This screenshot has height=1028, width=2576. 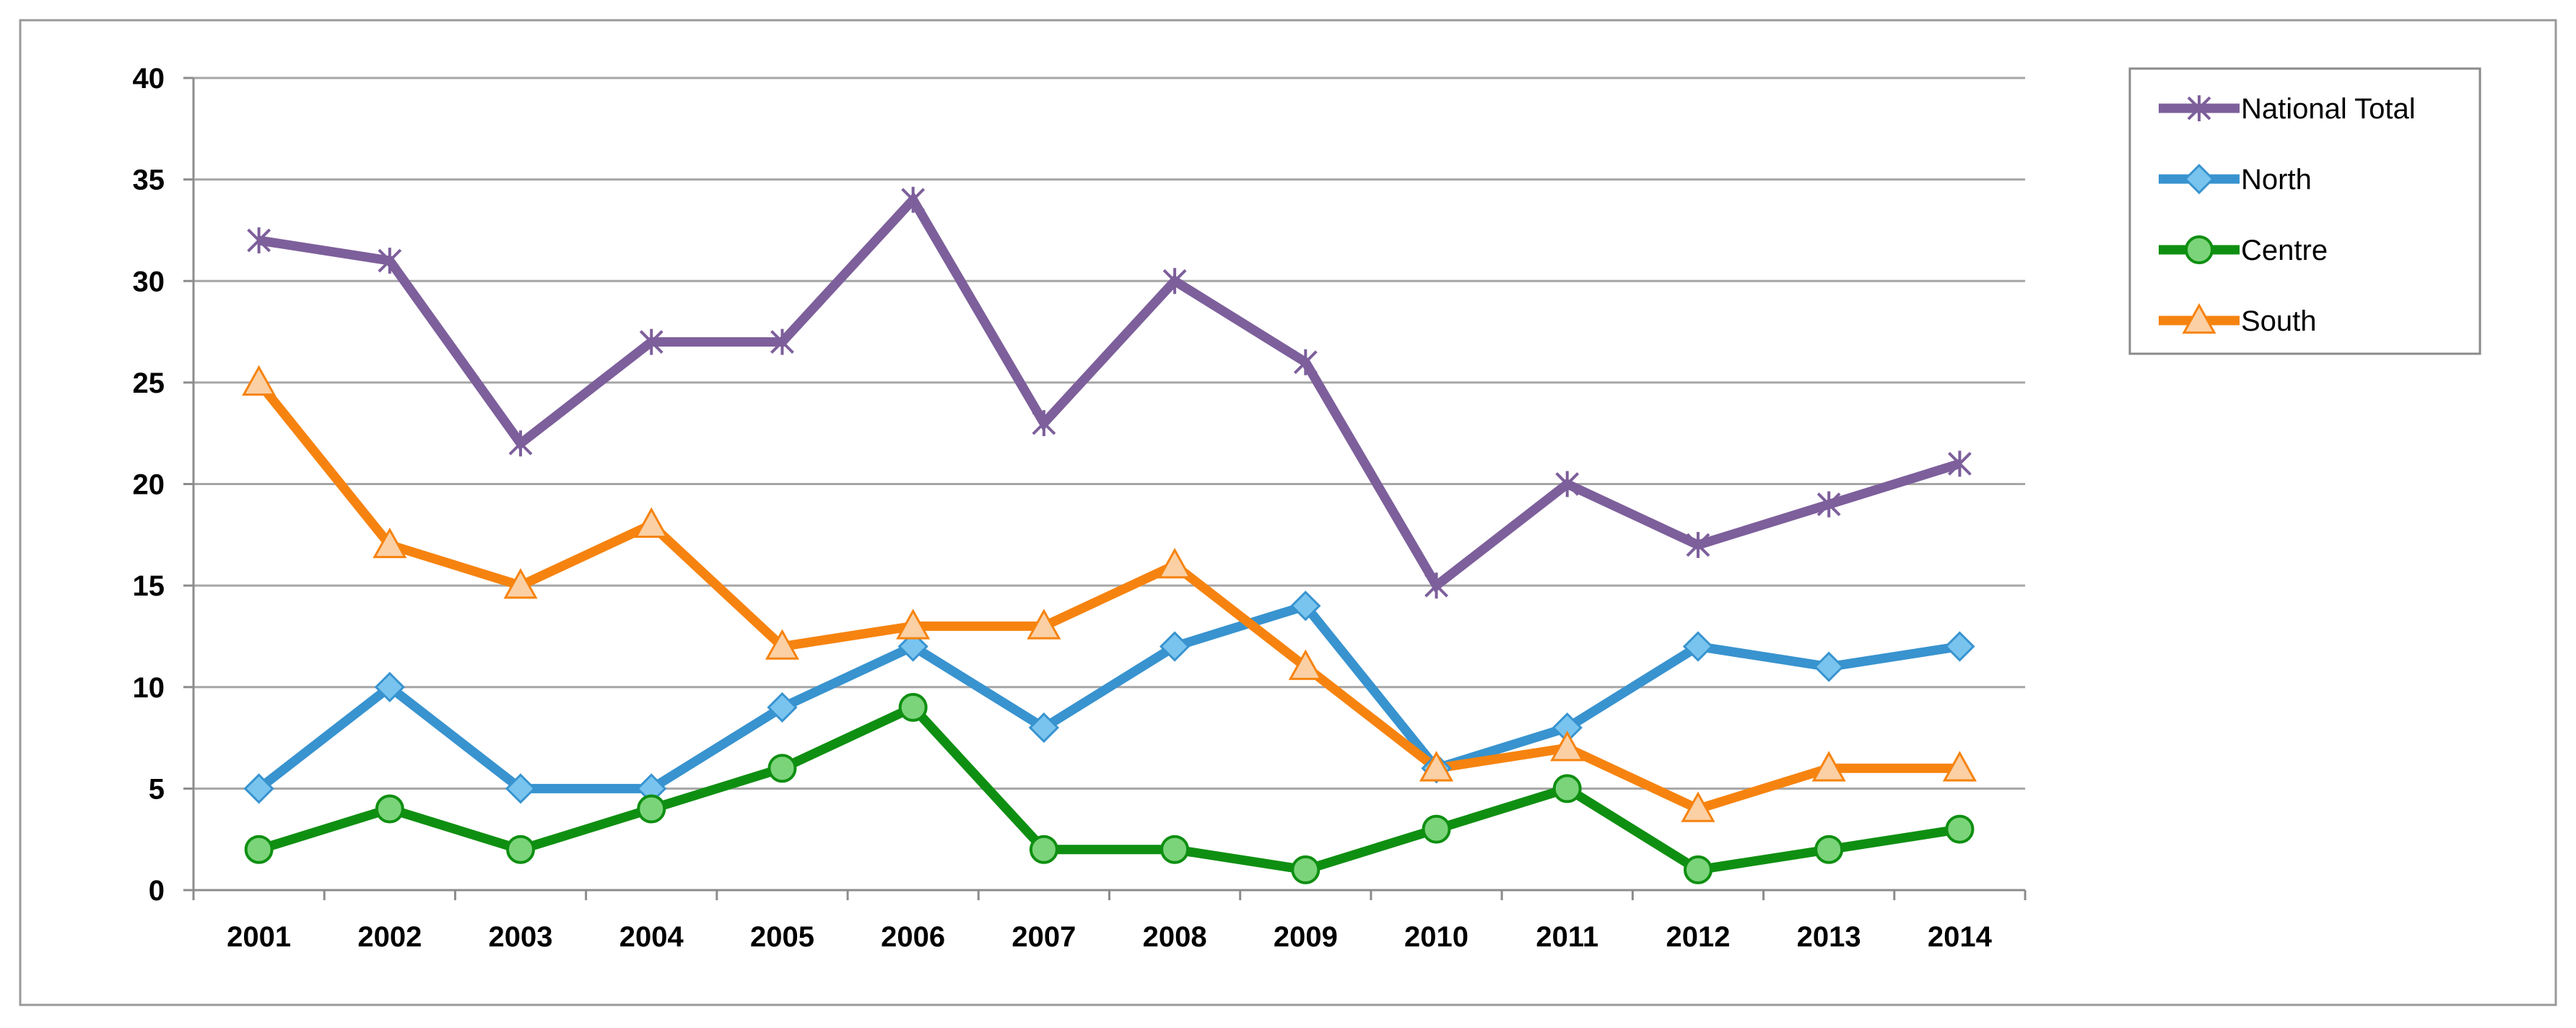 I want to click on y-tick-label: 0, so click(x=157, y=891).